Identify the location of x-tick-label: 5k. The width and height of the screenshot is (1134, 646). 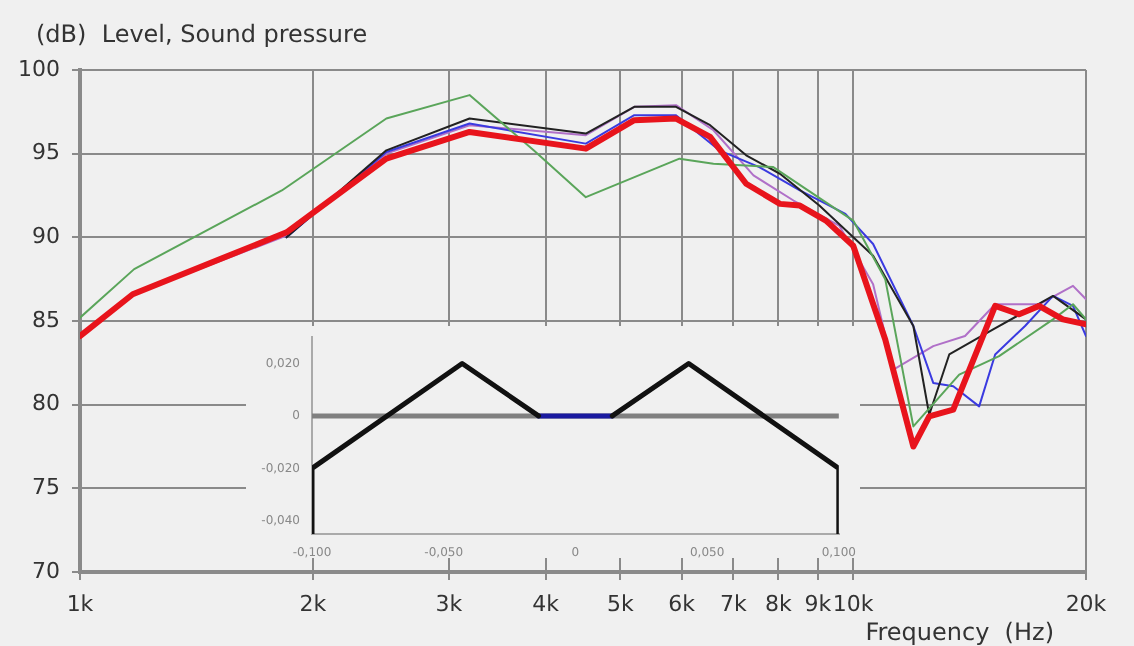
(621, 603).